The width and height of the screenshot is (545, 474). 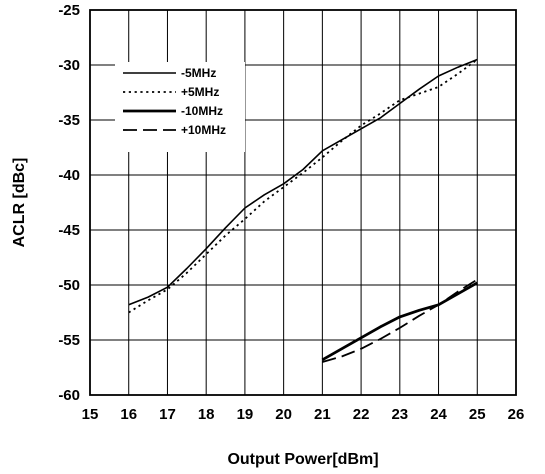 I want to click on y-tick-label: -35, so click(x=69, y=120).